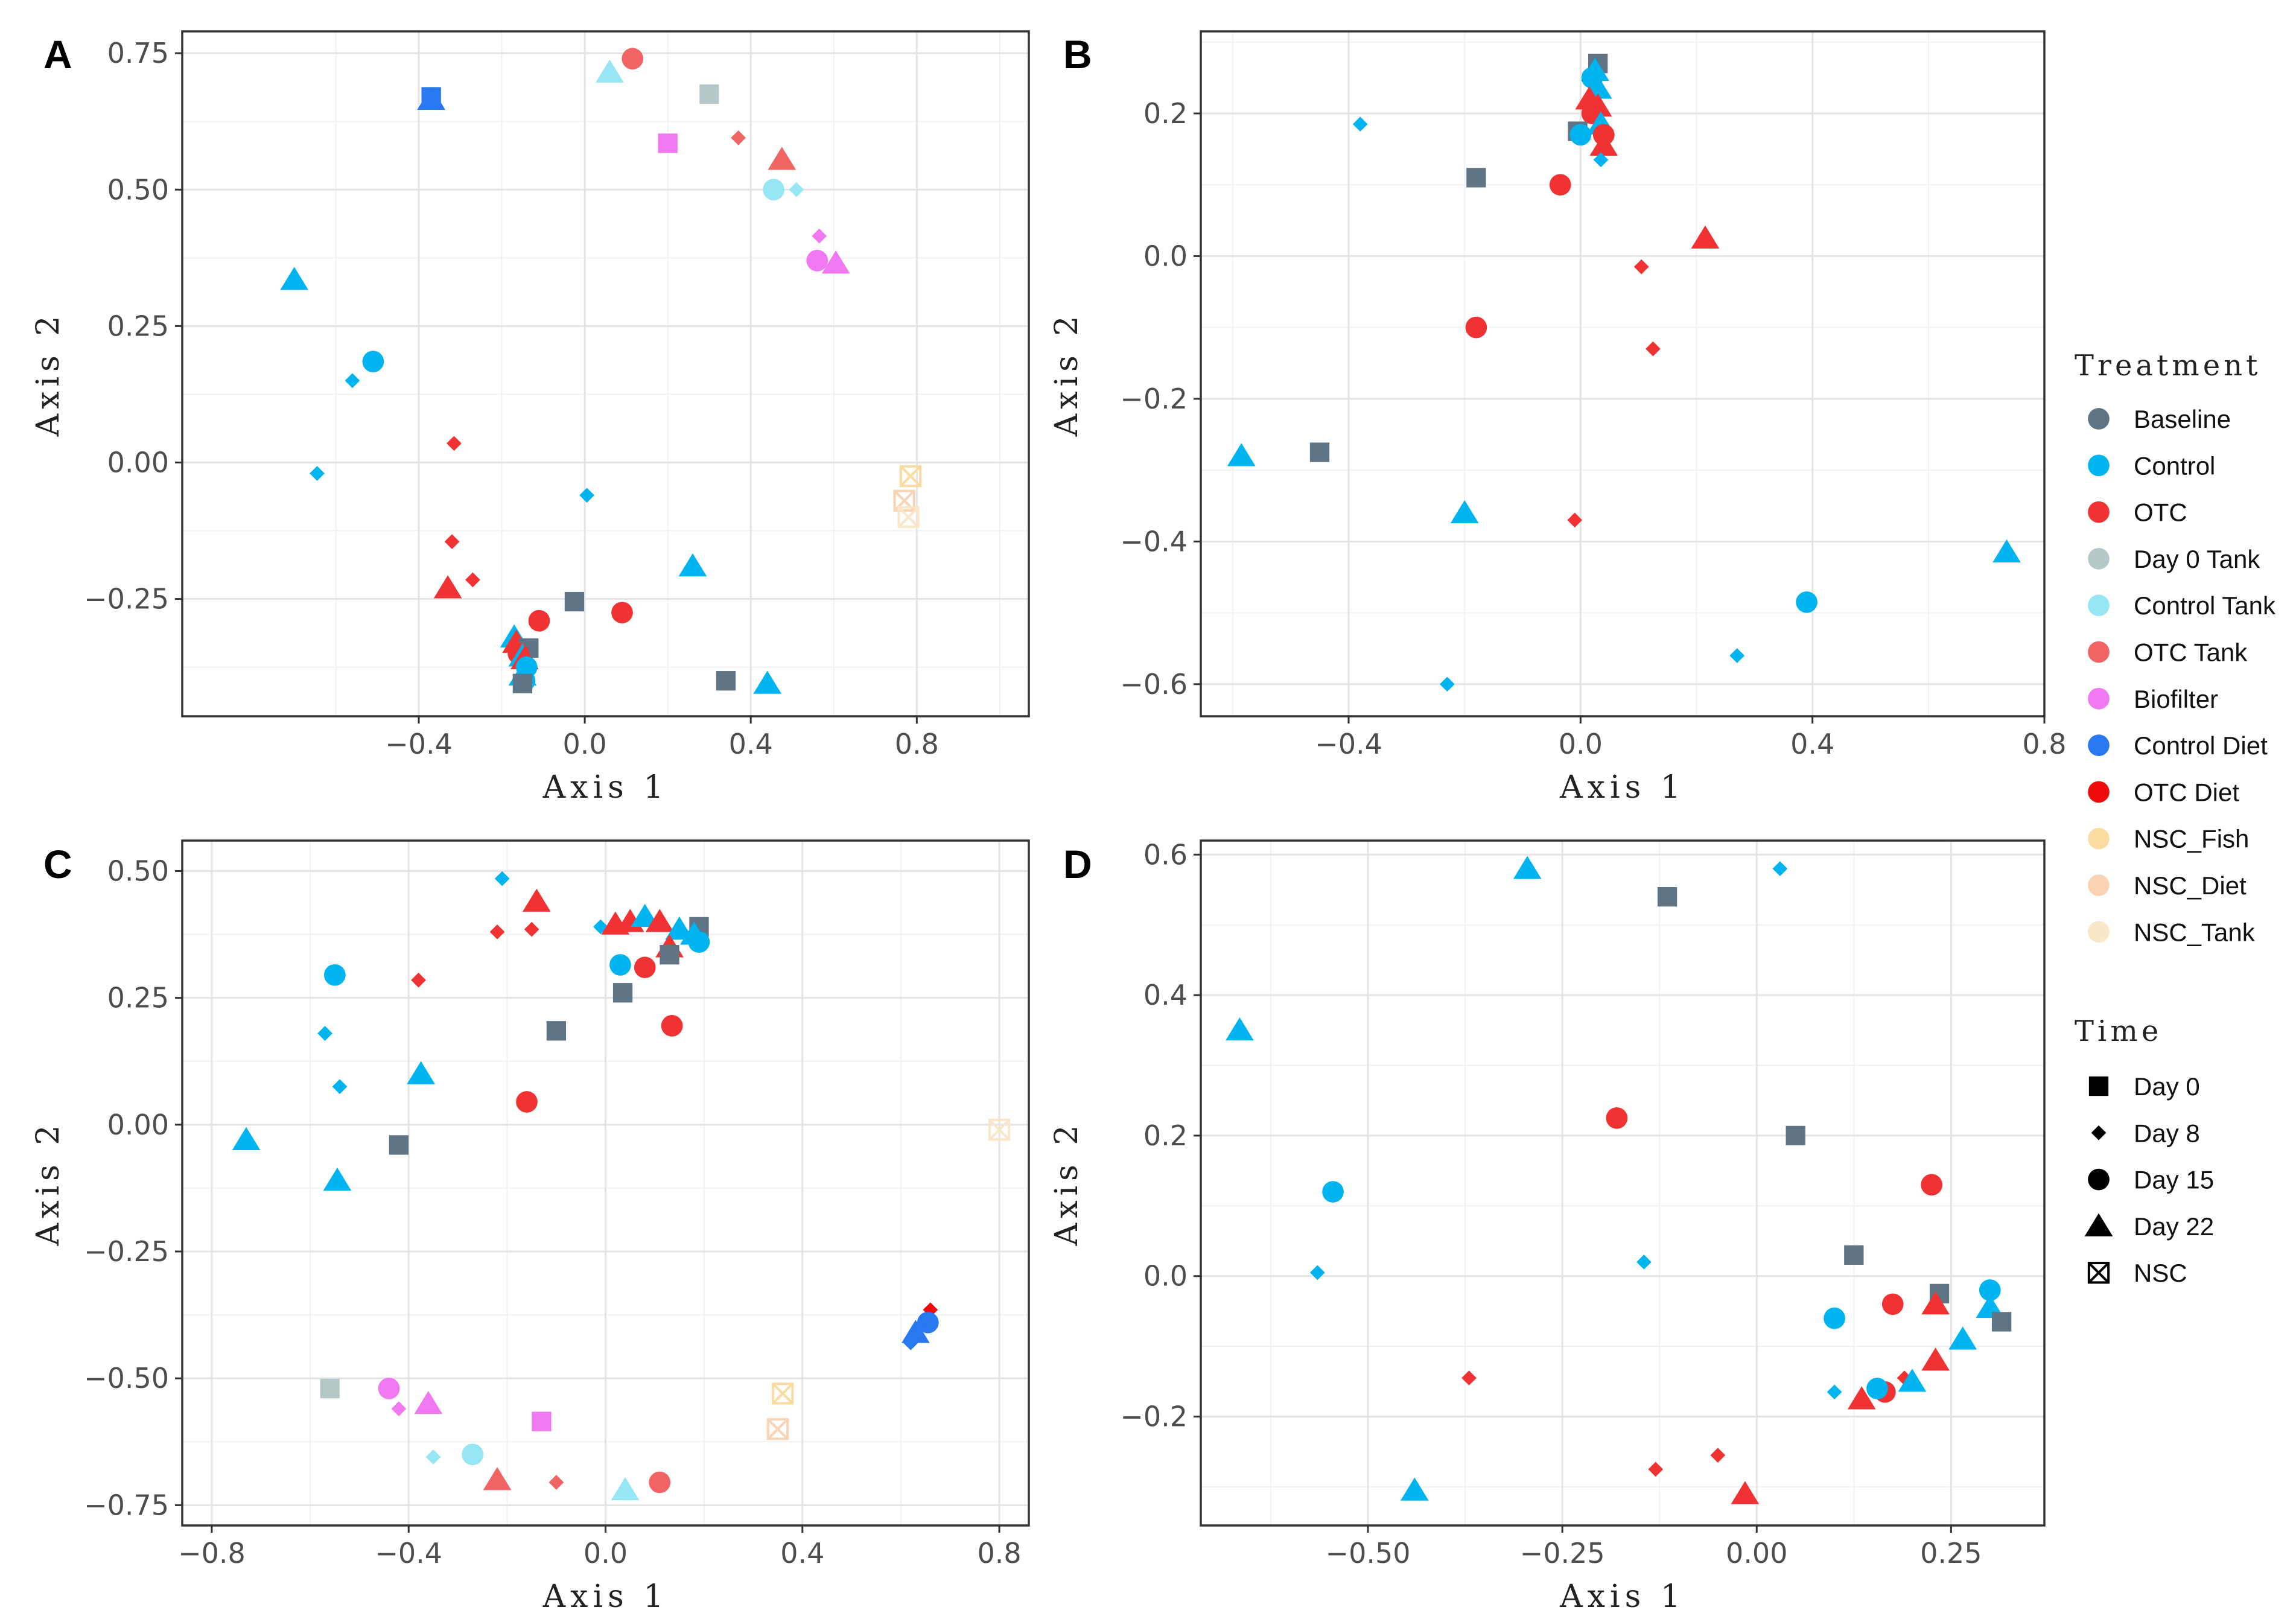  Describe the element at coordinates (2167, 1133) in the screenshot. I see `legend-label-time: Day 8` at that location.